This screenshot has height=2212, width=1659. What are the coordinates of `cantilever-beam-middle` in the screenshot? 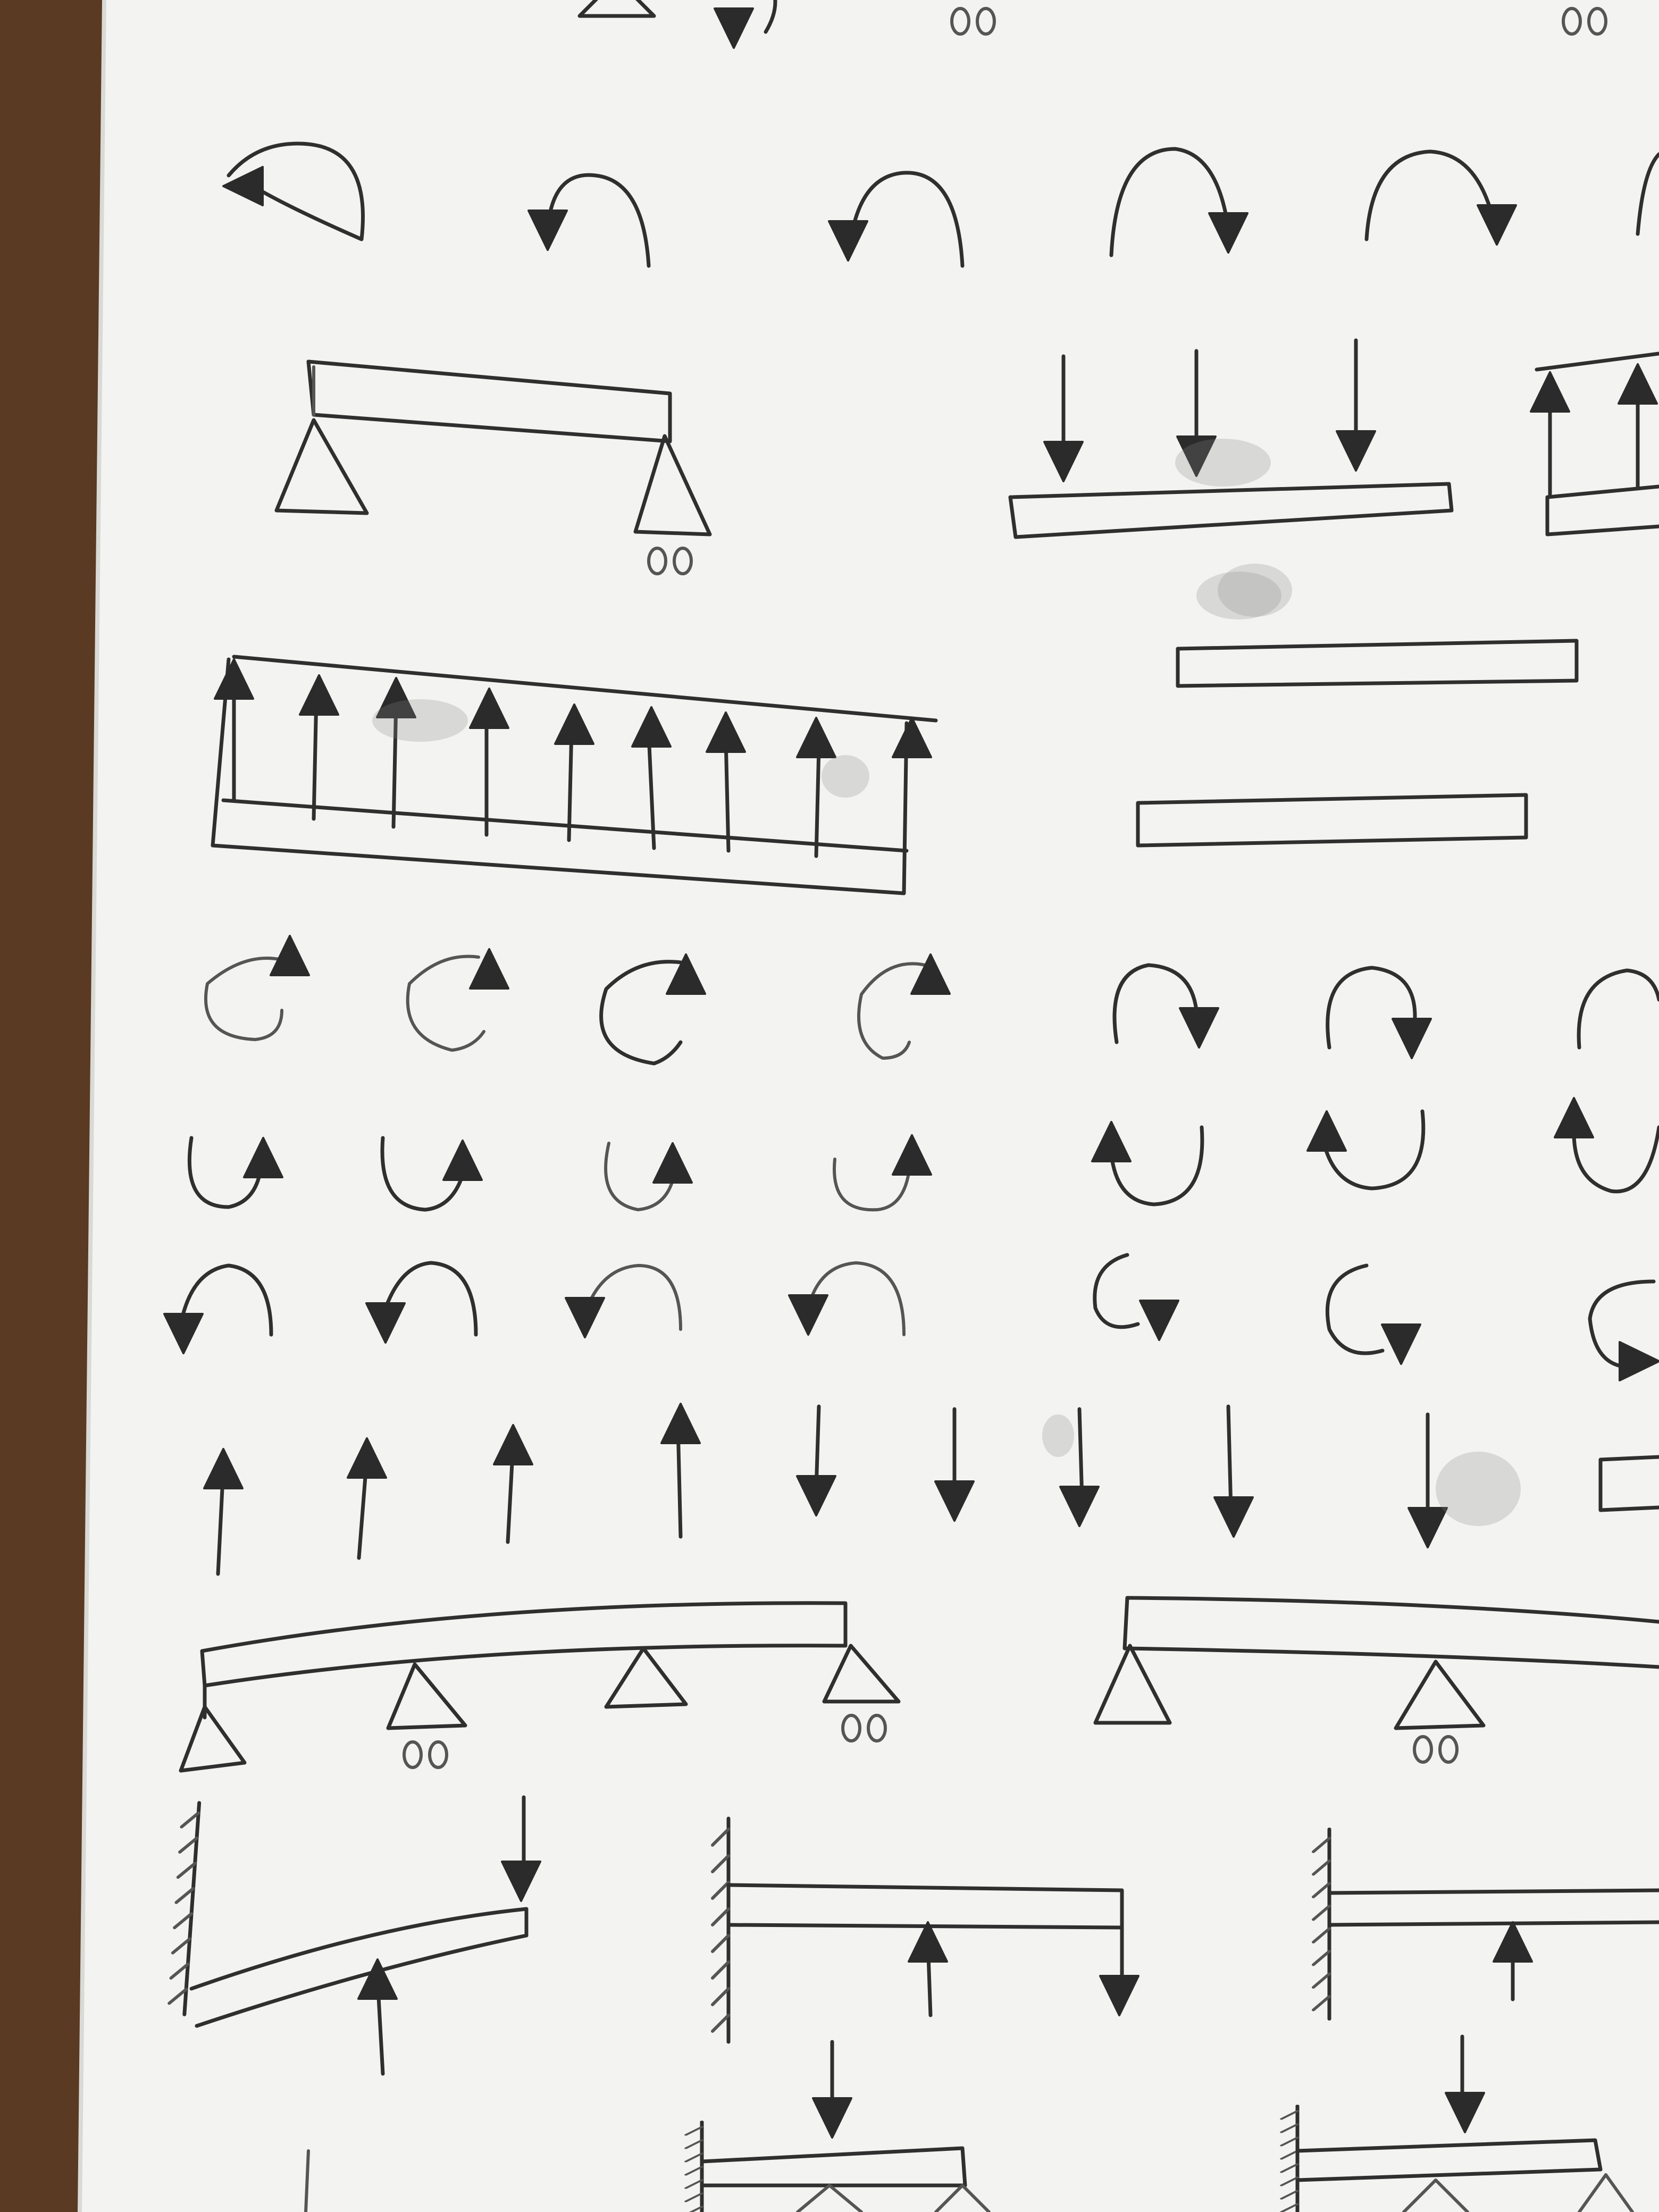 It's located at (926, 1930).